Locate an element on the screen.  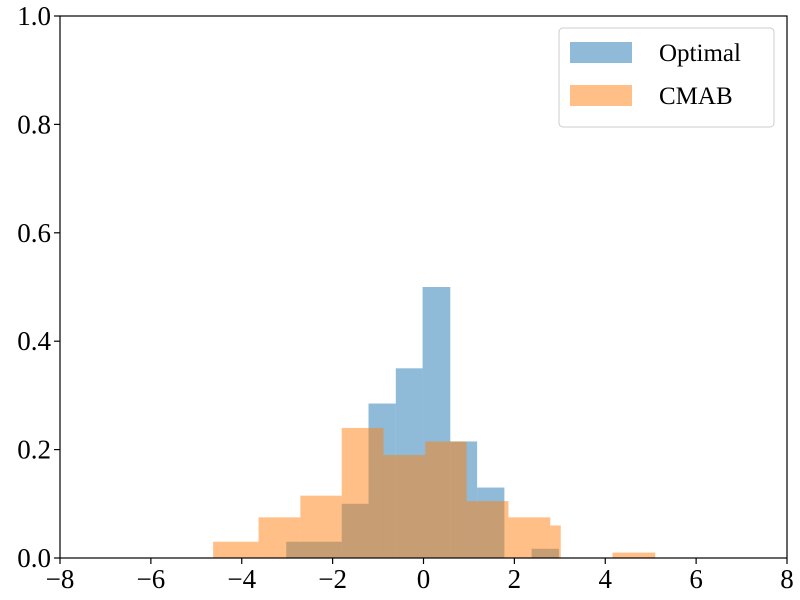
y-tick-label: 0.2 is located at coordinates (34, 450).